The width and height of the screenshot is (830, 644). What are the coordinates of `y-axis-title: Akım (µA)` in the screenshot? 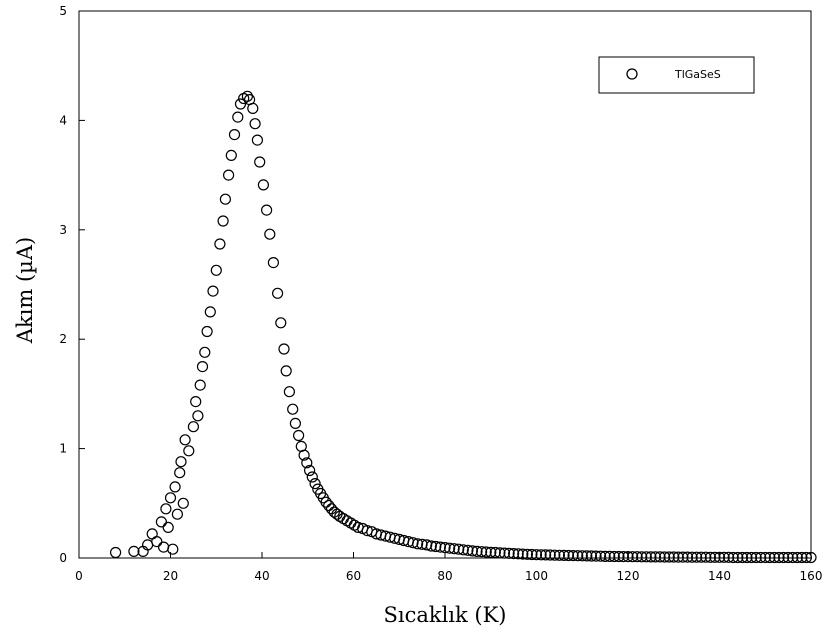 It's located at (25, 290).